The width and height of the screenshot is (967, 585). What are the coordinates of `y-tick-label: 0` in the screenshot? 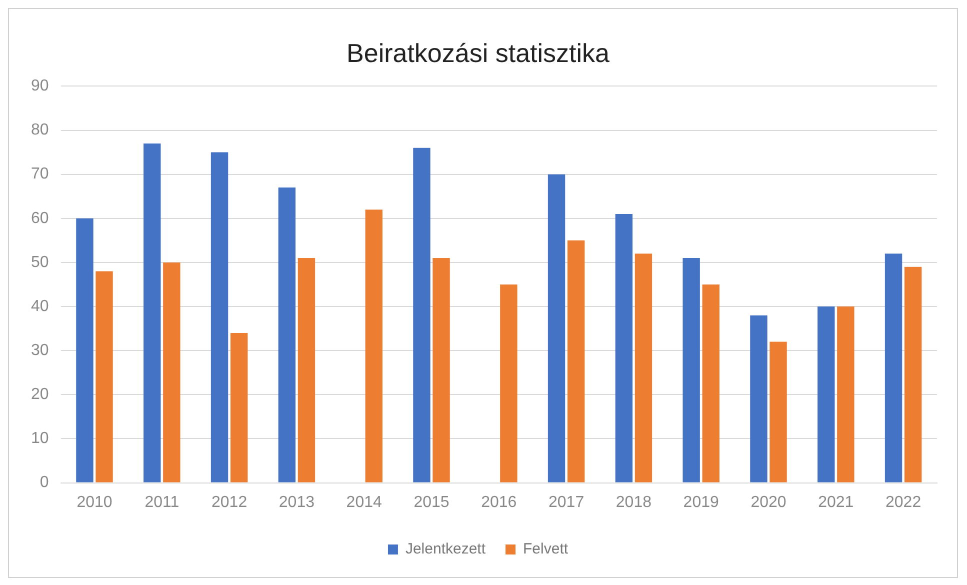 It's located at (44, 483).